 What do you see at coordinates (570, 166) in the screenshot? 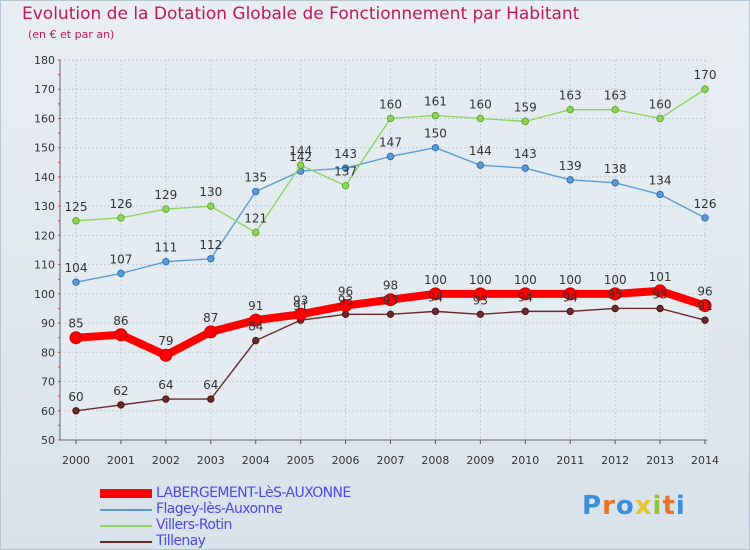
I see `data-label: 139` at bounding box center [570, 166].